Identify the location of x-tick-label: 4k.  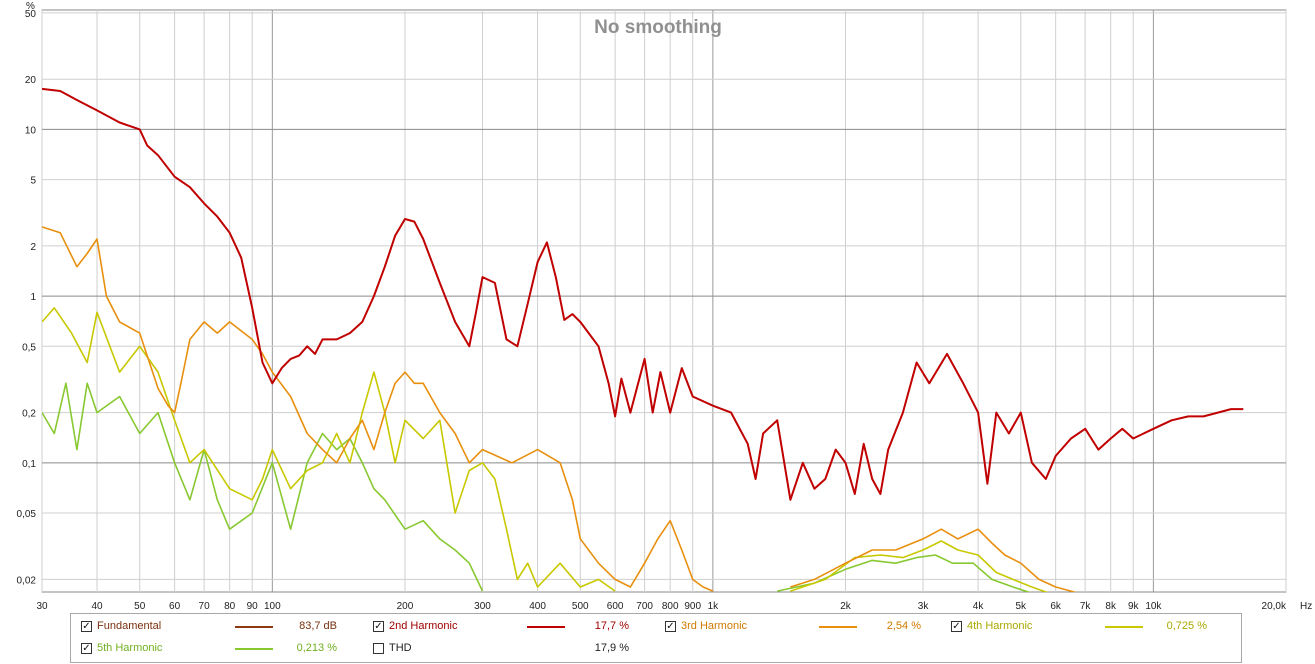
(979, 606).